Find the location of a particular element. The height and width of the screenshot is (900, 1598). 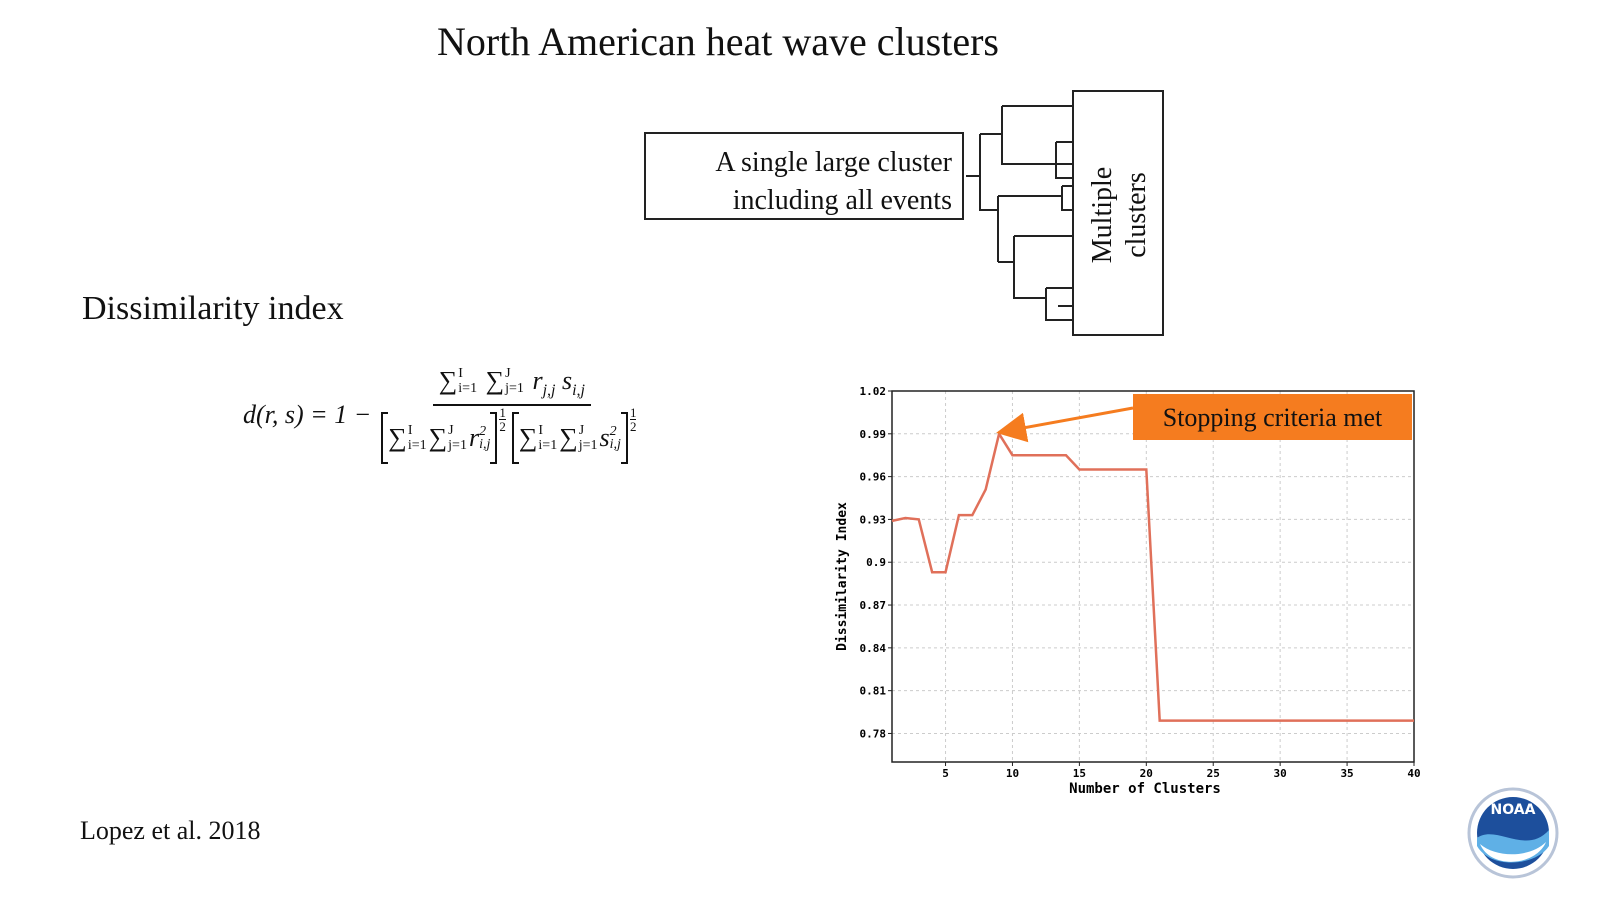

y-tick-label: 0.81 is located at coordinates (873, 691).